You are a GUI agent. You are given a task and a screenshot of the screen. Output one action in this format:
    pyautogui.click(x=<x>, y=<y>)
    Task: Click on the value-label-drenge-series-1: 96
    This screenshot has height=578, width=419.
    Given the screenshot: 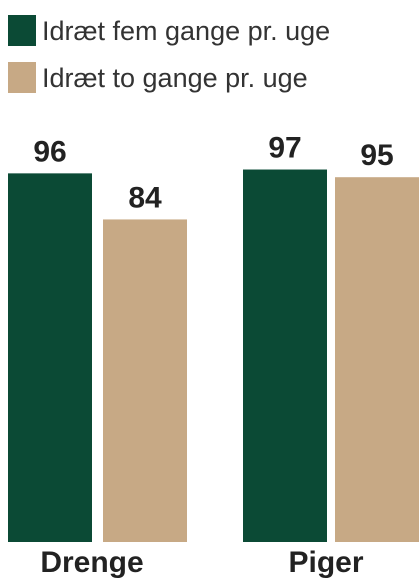 What is the action you would take?
    pyautogui.click(x=49, y=151)
    